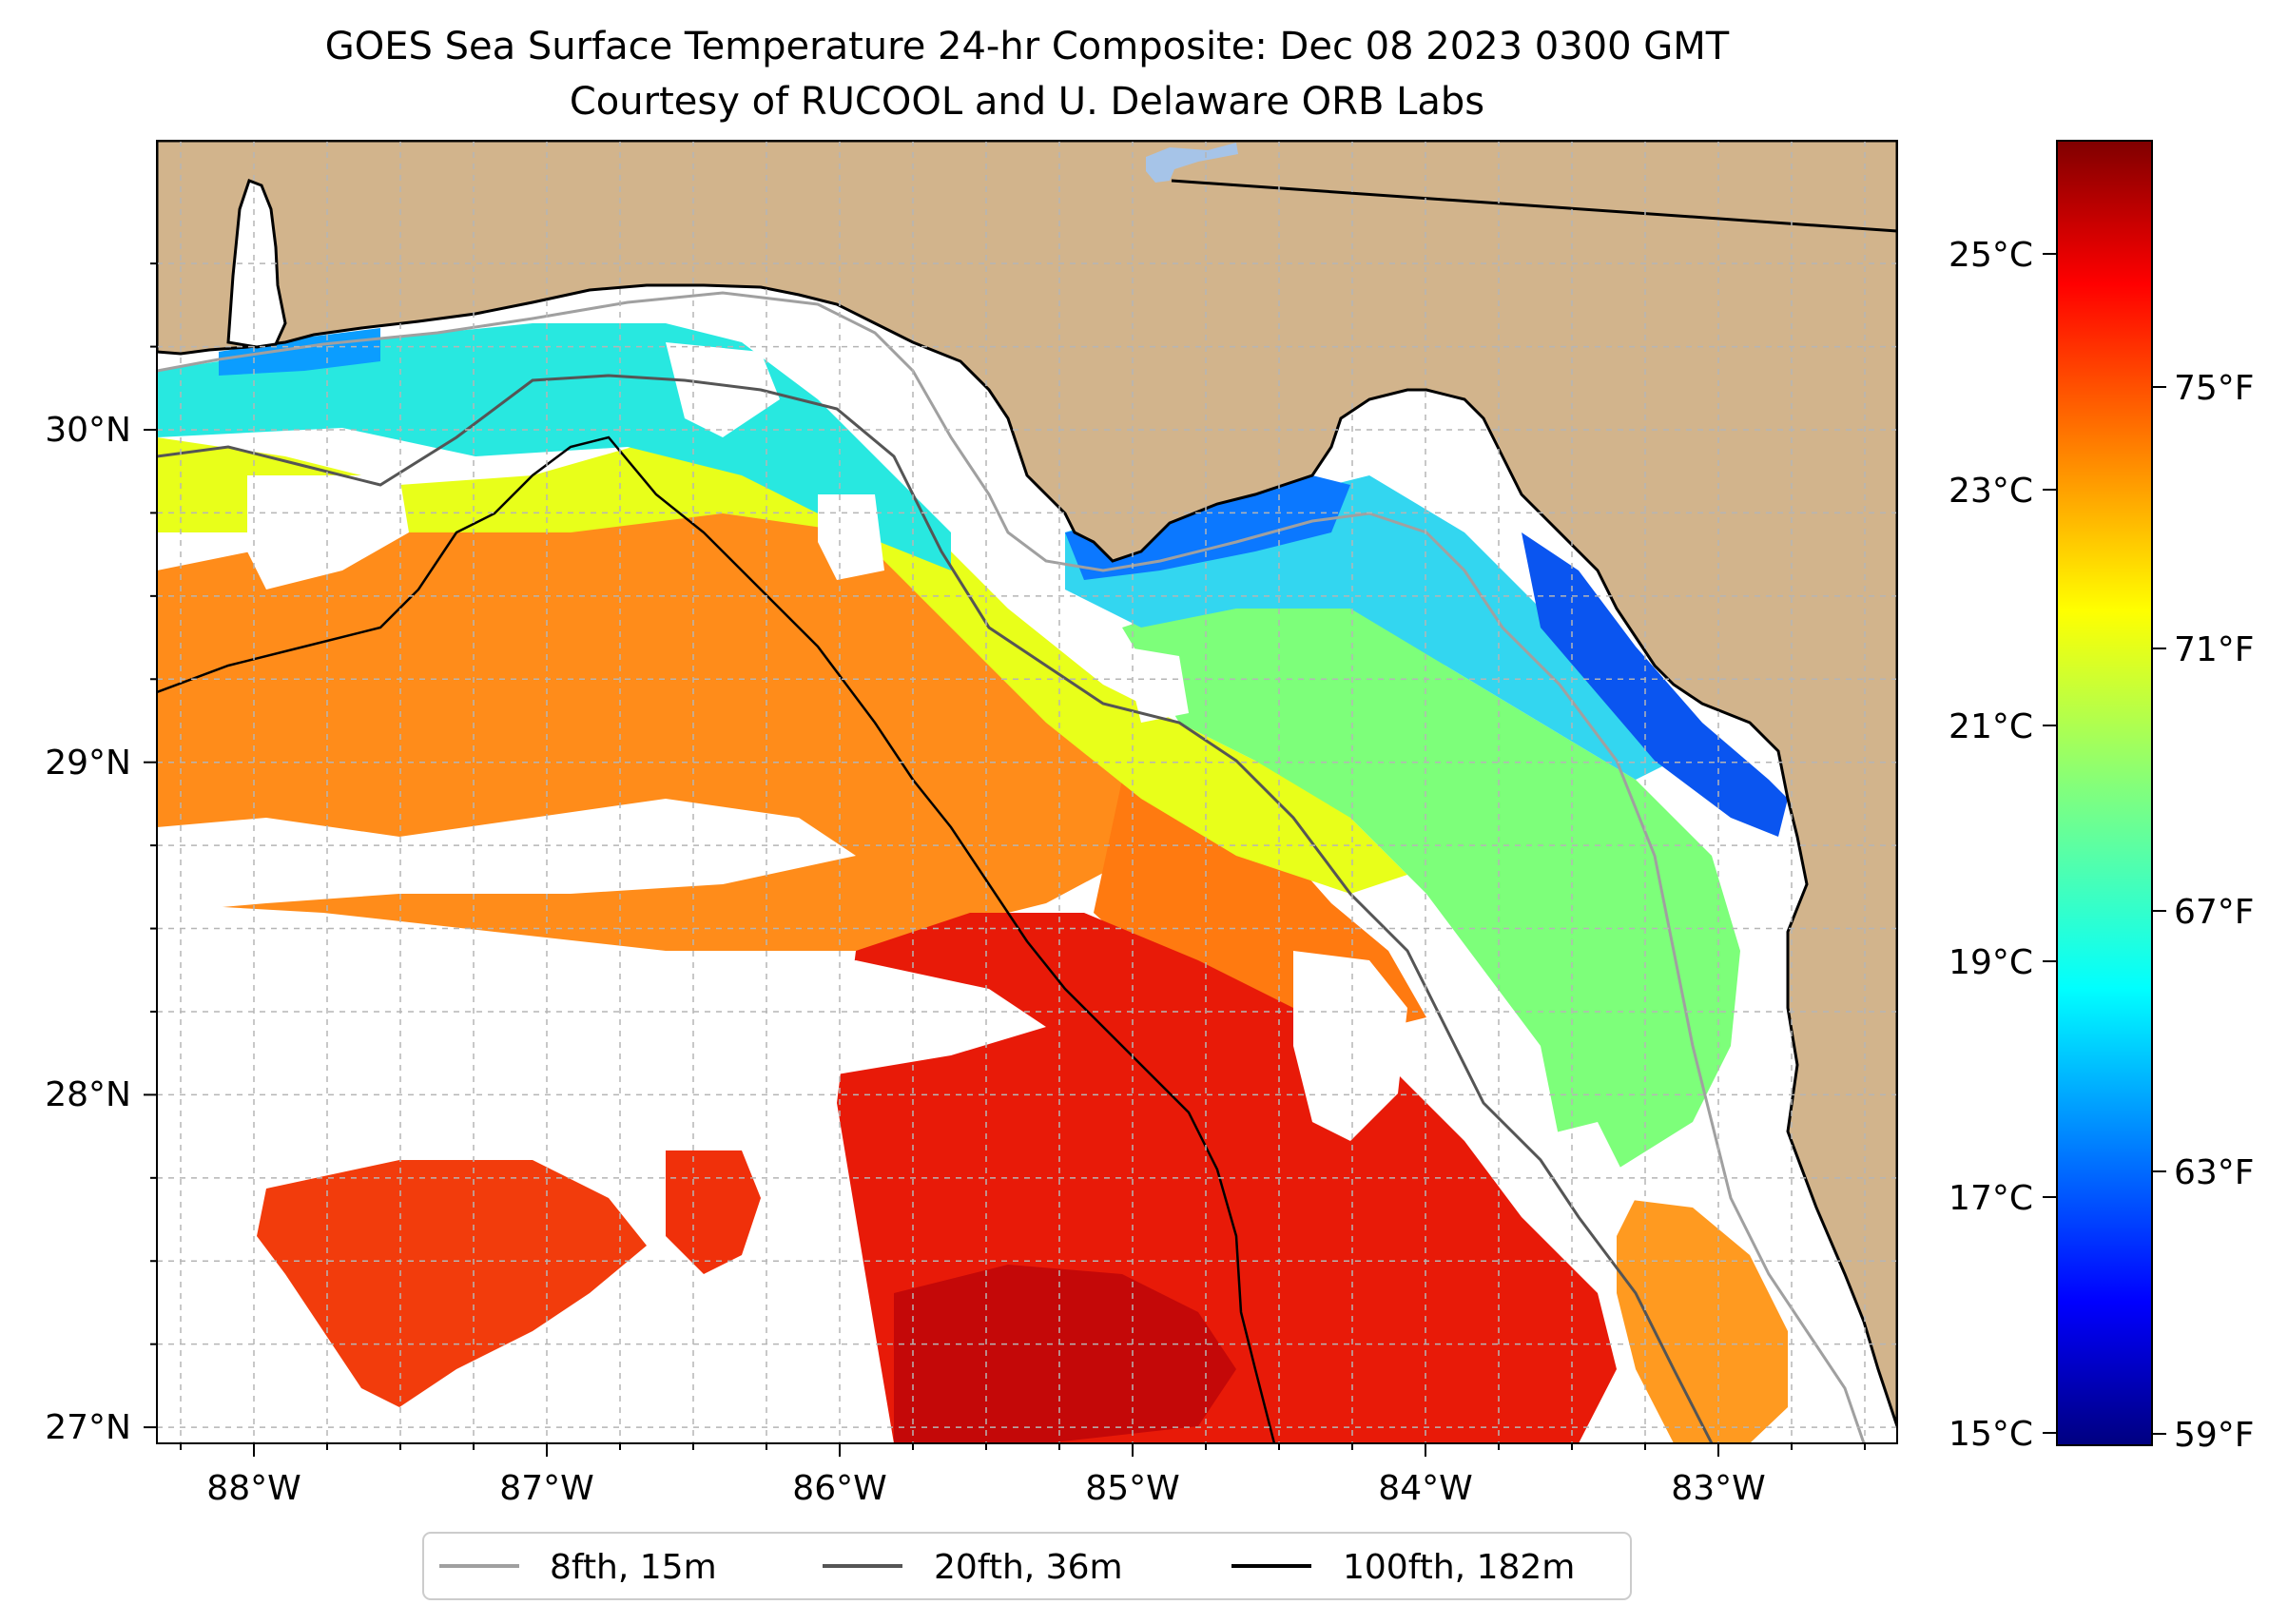 The height and width of the screenshot is (1624, 2288). What do you see at coordinates (1132, 1488) in the screenshot?
I see `lon-label: 85°W` at bounding box center [1132, 1488].